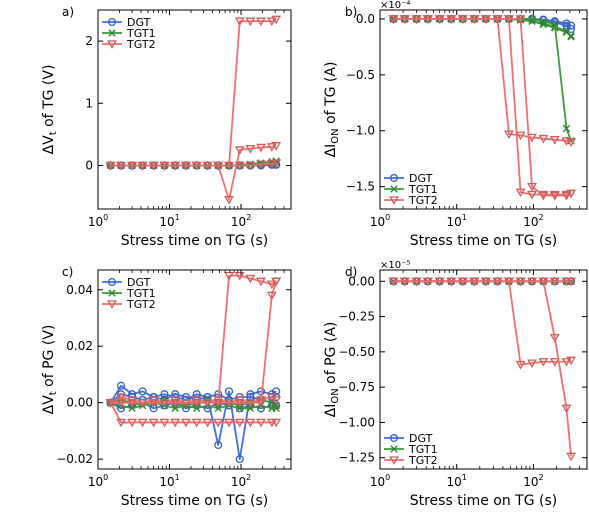 The height and width of the screenshot is (520, 589). I want to click on panel-label: b), so click(351, 12).